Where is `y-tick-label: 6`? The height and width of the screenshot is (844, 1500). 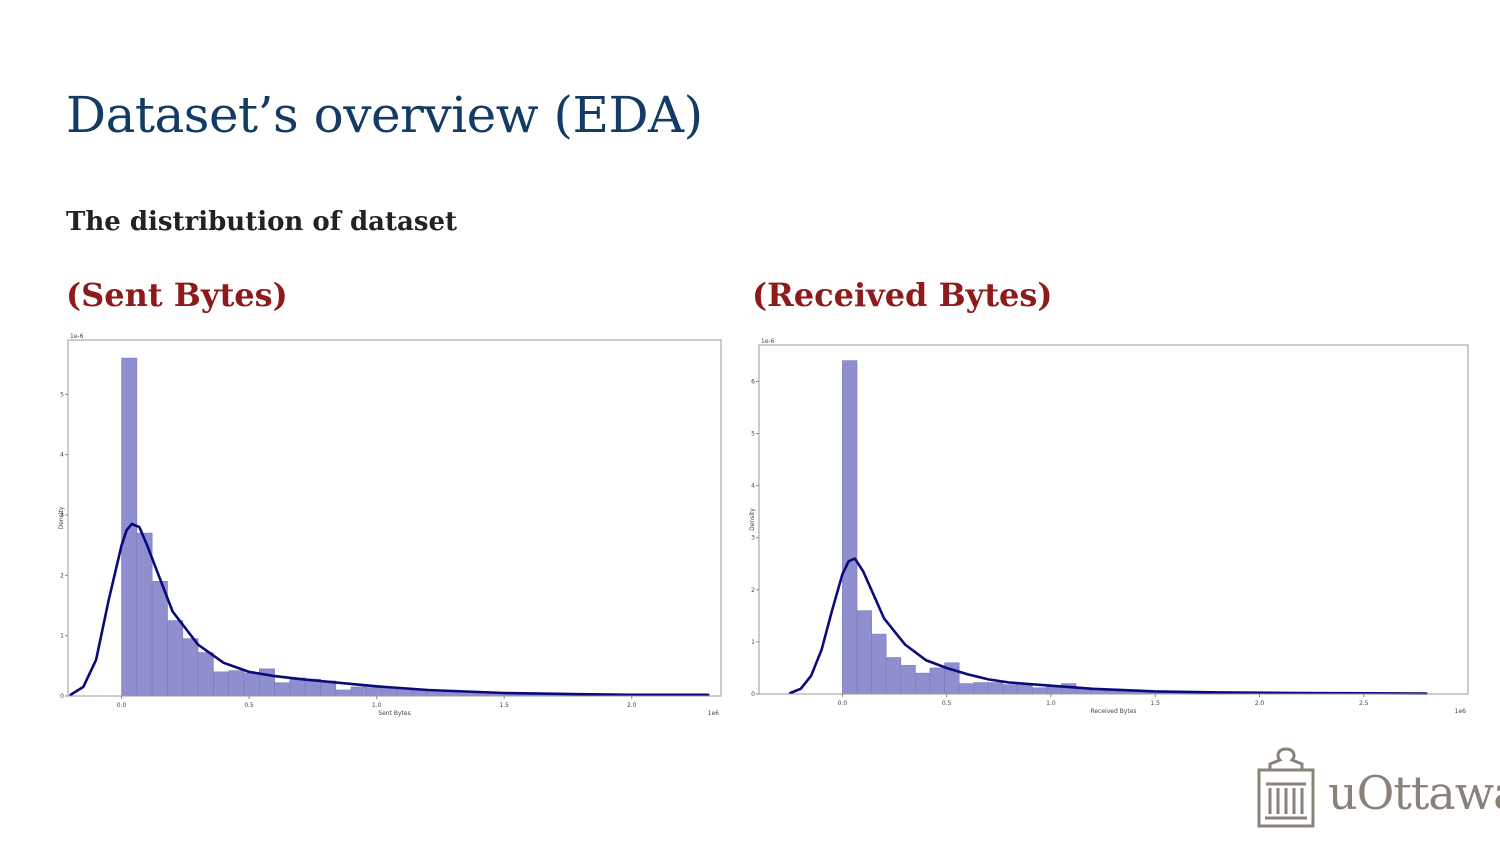 y-tick-label: 6 is located at coordinates (753, 381).